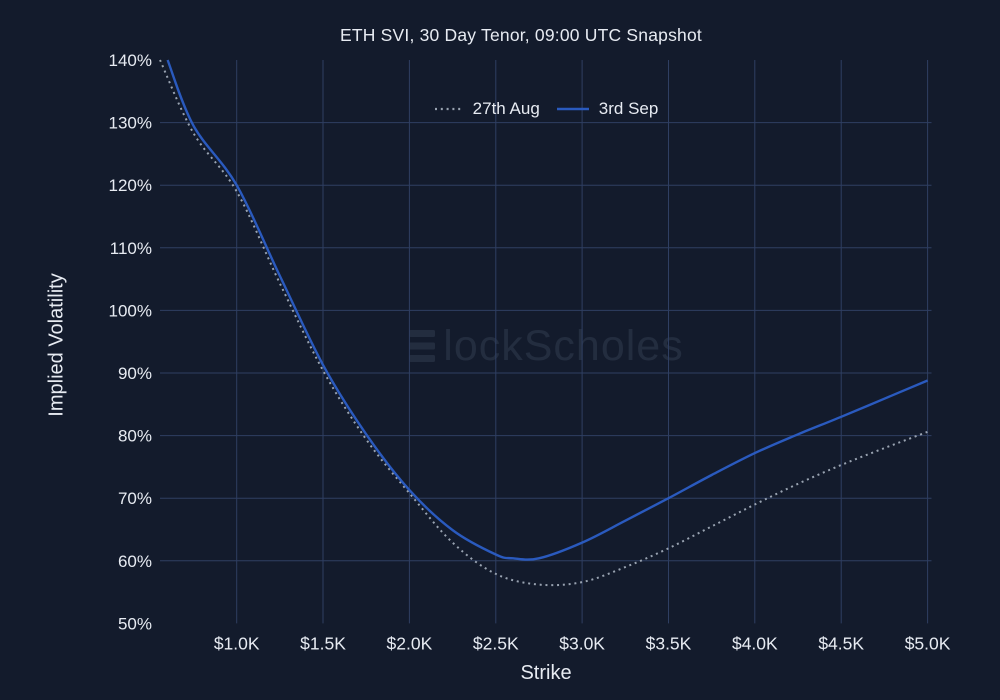  Describe the element at coordinates (410, 643) in the screenshot. I see `x-tick-label: $2.0K` at that location.